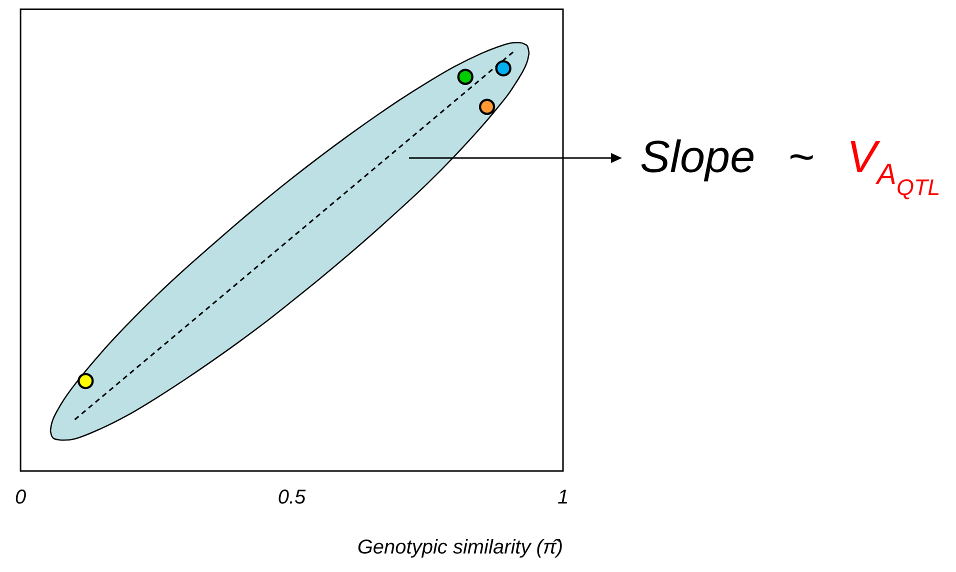 The height and width of the screenshot is (572, 956). What do you see at coordinates (563, 497) in the screenshot?
I see `x-tick-label: 1` at bounding box center [563, 497].